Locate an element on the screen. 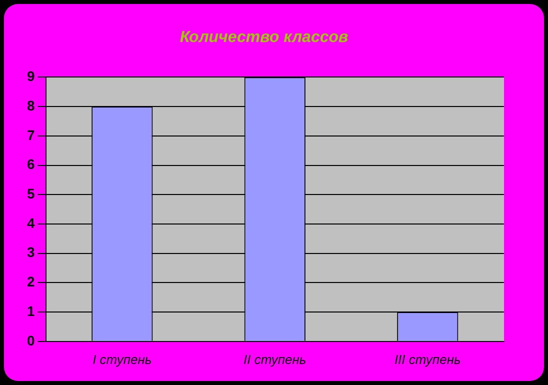 The image size is (548, 385). x-tick-label: II ступень is located at coordinates (275, 359).